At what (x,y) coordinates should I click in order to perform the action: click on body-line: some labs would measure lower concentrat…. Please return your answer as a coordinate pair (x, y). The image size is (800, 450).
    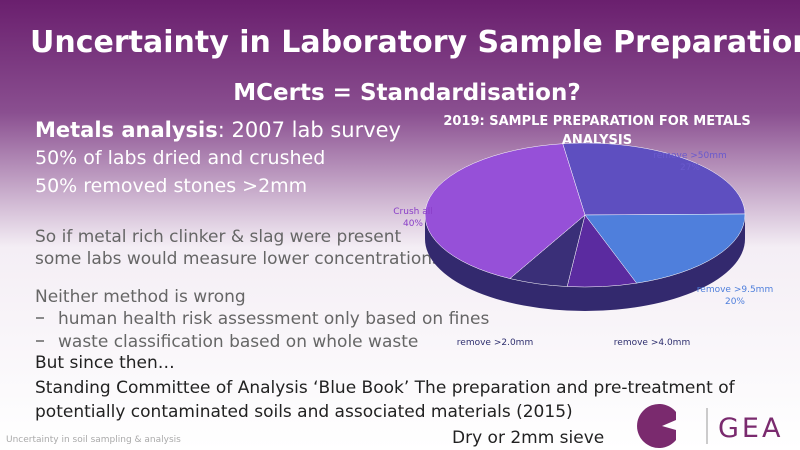
    Looking at the image, I should click on (238, 259).